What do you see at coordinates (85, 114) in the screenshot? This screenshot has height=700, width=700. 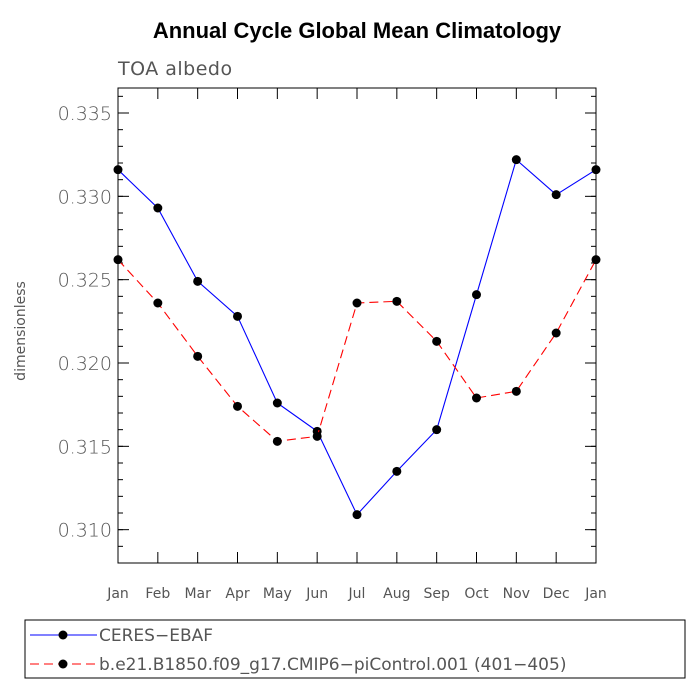 I see `y-tick-label: 0.335` at bounding box center [85, 114].